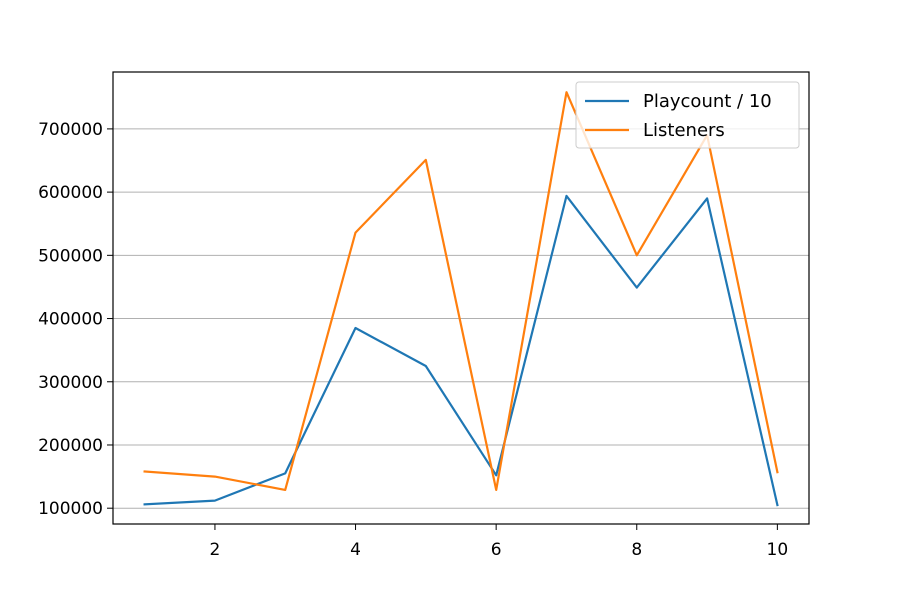 This screenshot has width=900, height=600. Describe the element at coordinates (70, 193) in the screenshot. I see `y-tick-label: 600000` at that location.